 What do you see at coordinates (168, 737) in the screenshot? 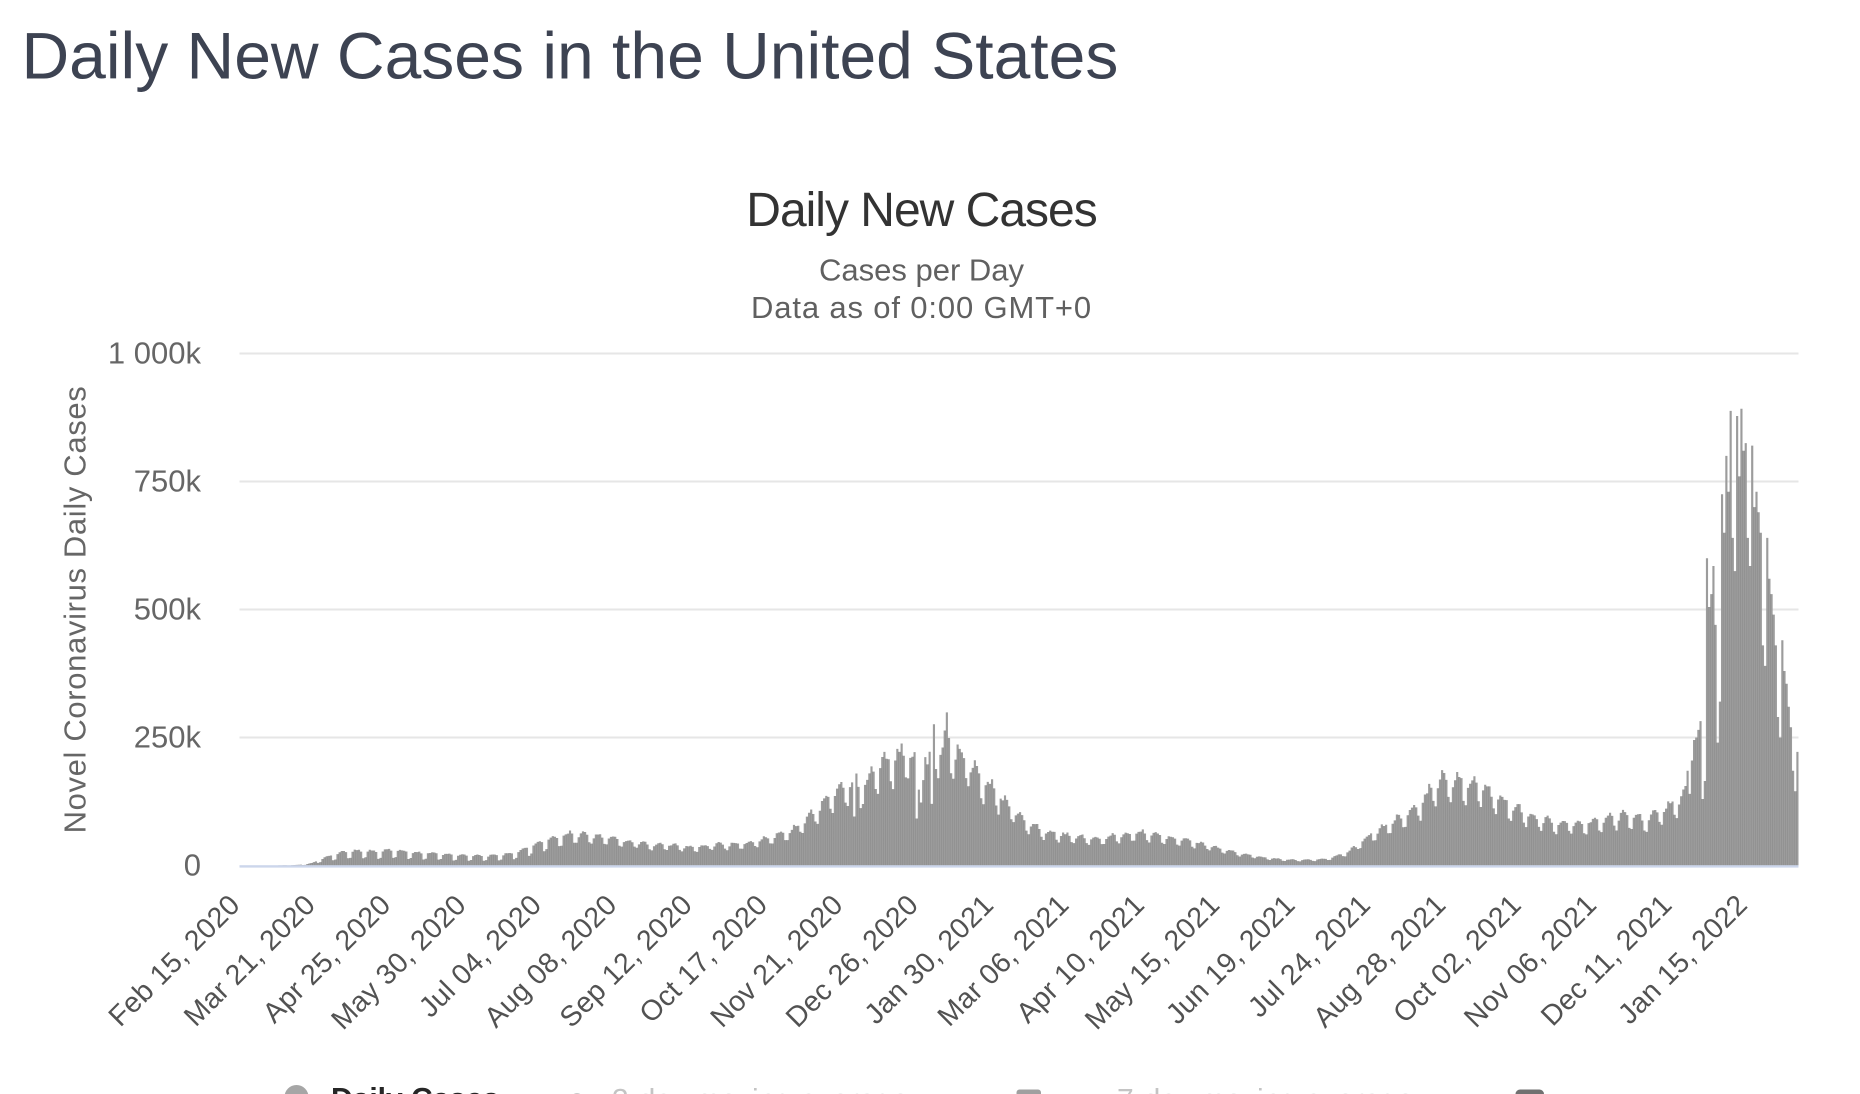
I see `svg-text: 250k` at bounding box center [168, 737].